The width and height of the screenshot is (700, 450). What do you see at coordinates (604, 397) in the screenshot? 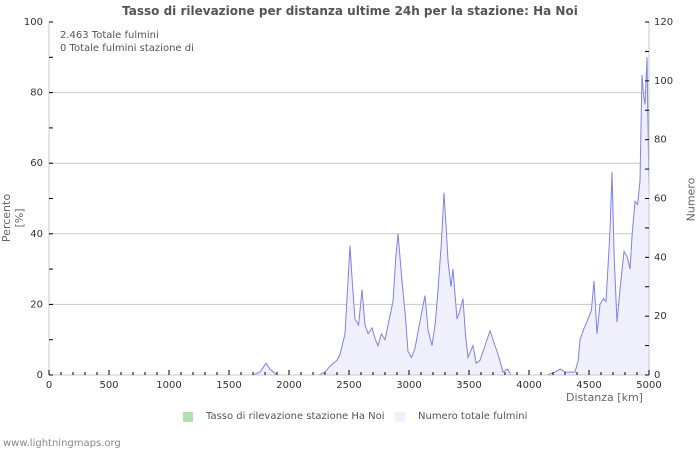
I see `x-axis-label: Distanza [km]` at bounding box center [604, 397].